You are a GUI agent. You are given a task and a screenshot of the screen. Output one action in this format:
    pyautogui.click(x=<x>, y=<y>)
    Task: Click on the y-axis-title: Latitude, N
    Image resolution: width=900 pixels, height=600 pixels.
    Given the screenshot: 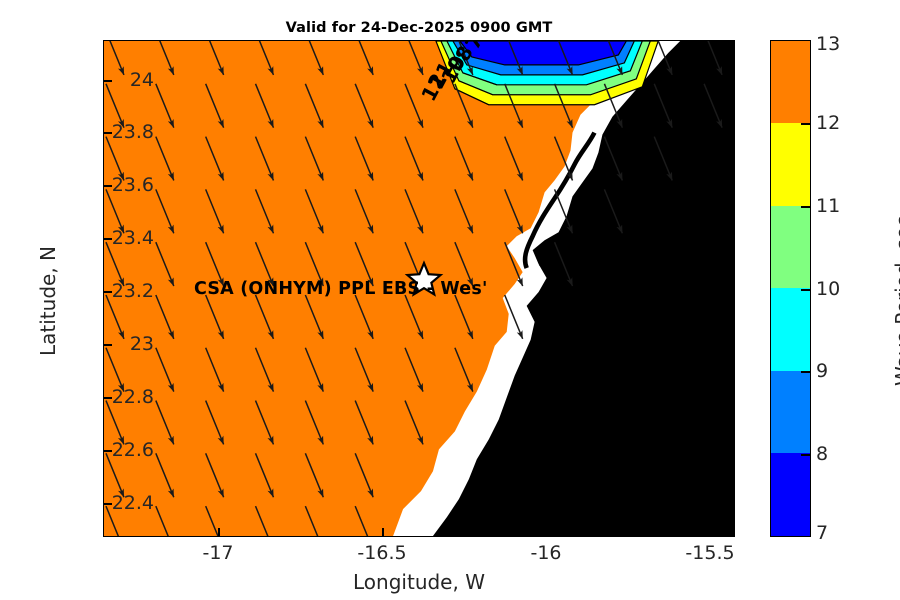 What is the action you would take?
    pyautogui.click(x=48, y=301)
    